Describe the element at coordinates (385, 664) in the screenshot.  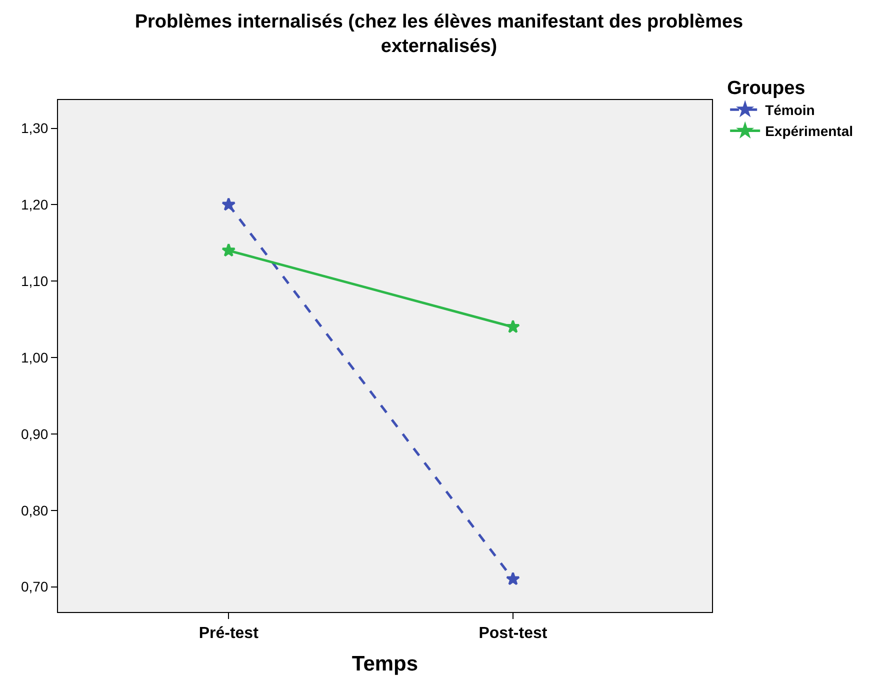
I see `x-axis-title: Temps` at that location.